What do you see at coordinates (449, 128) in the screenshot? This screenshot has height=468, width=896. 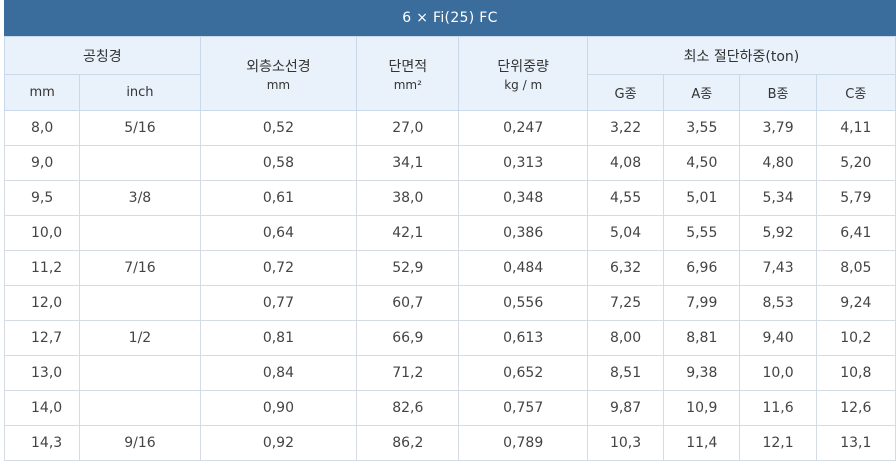 I see `table-row: 8,0 5/16 0,52 27,0 0,247 3,22 3,55 3,79 4,11` at bounding box center [449, 128].